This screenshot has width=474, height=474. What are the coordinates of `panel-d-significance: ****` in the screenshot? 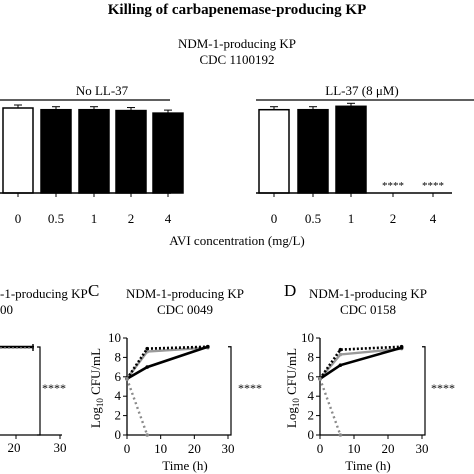 It's located at (443, 388).